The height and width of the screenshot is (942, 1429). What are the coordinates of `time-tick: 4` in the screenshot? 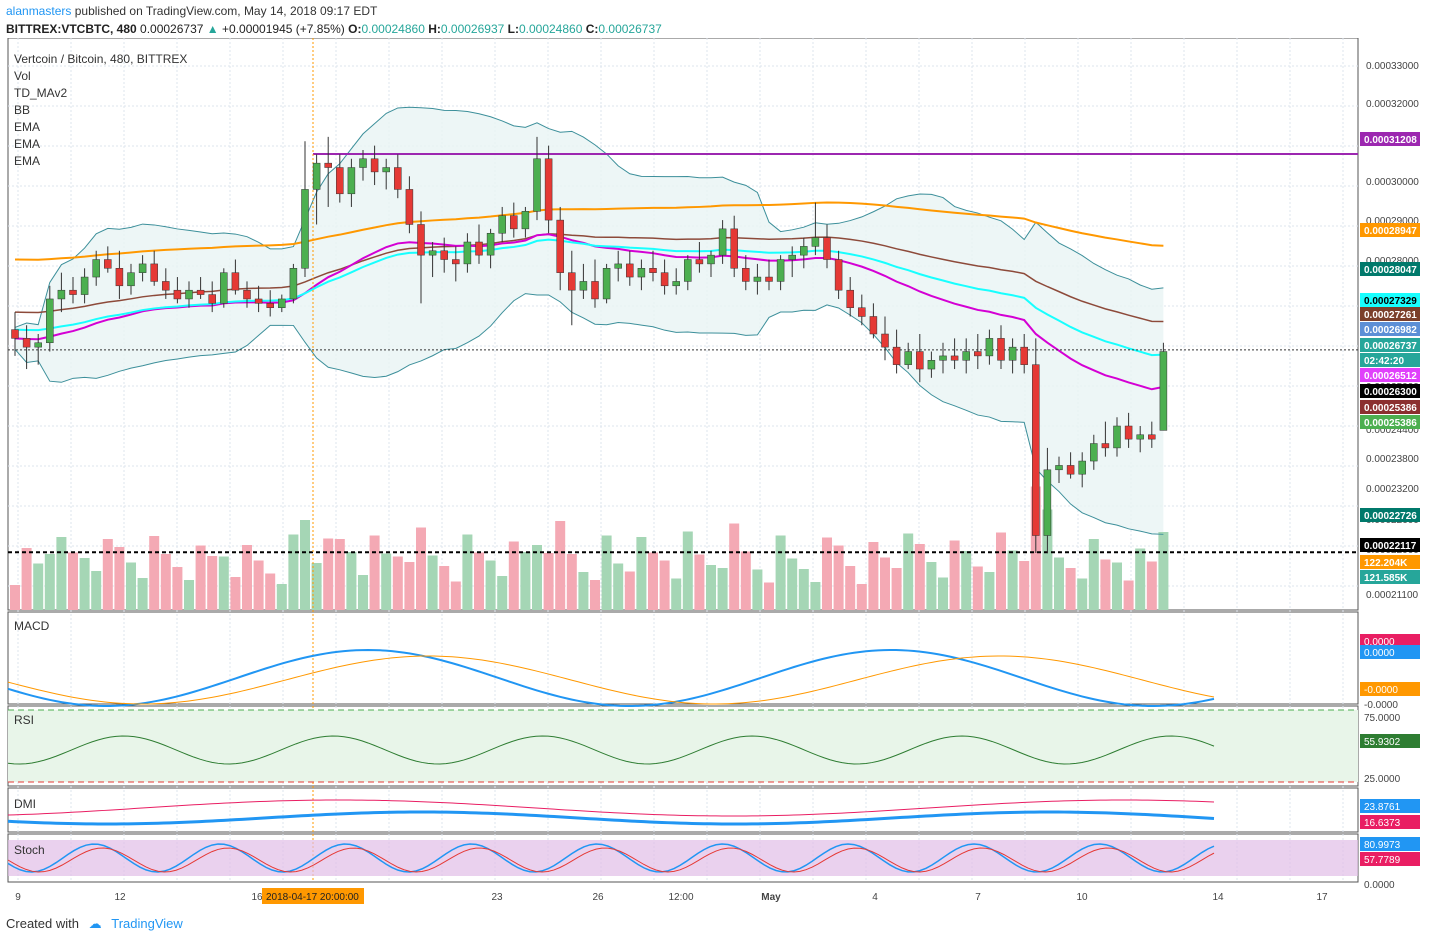 It's located at (875, 897).